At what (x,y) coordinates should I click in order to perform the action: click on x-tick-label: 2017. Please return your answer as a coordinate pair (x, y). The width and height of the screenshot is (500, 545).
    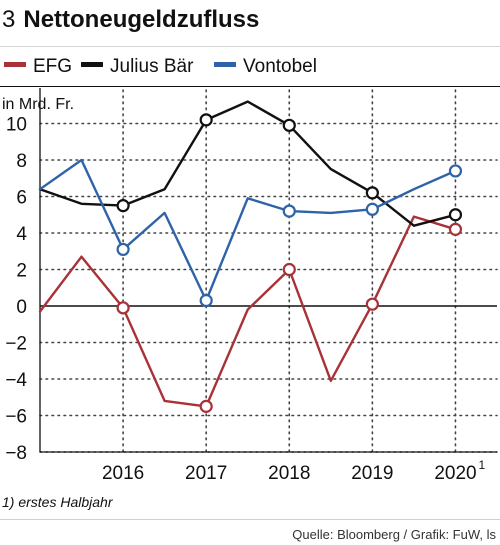
    Looking at the image, I should click on (206, 473).